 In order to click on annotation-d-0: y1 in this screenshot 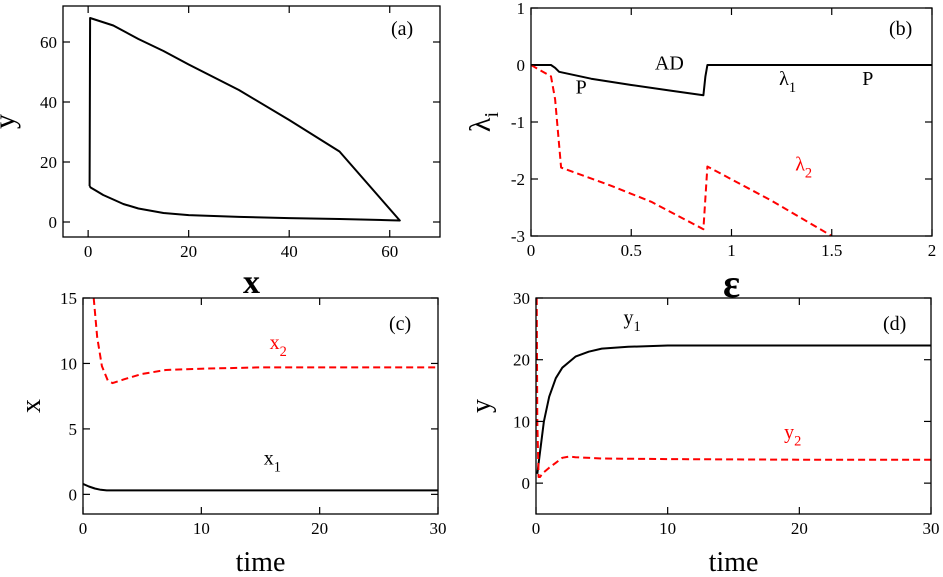, I will do `click(632, 321)`.